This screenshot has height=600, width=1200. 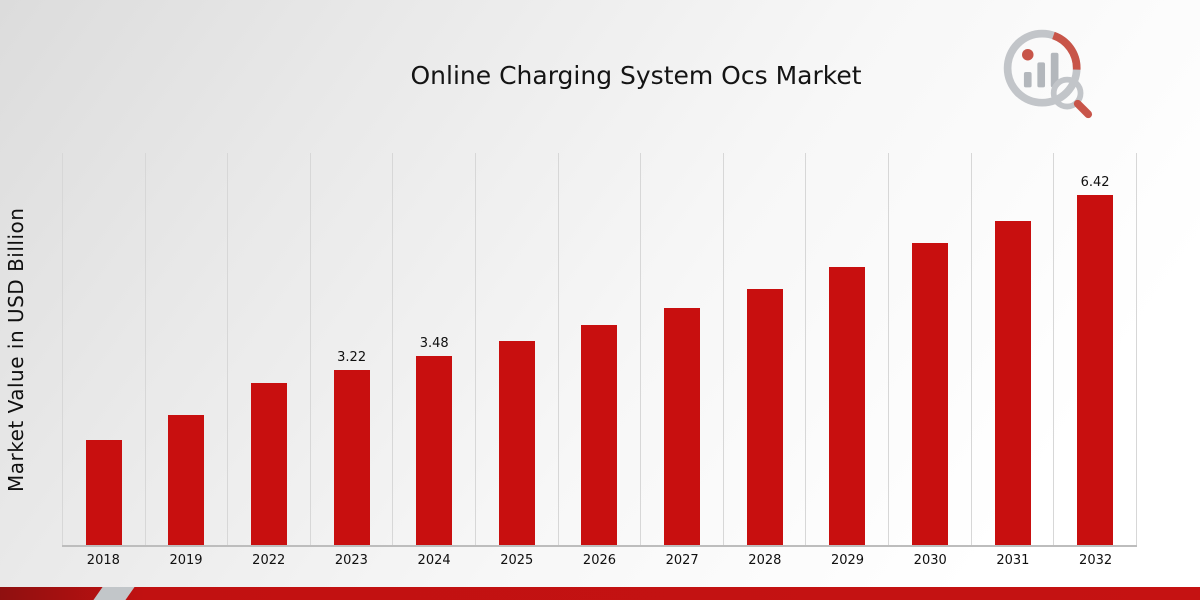 I want to click on chart-column-2032: 6.42, so click(x=1095, y=349).